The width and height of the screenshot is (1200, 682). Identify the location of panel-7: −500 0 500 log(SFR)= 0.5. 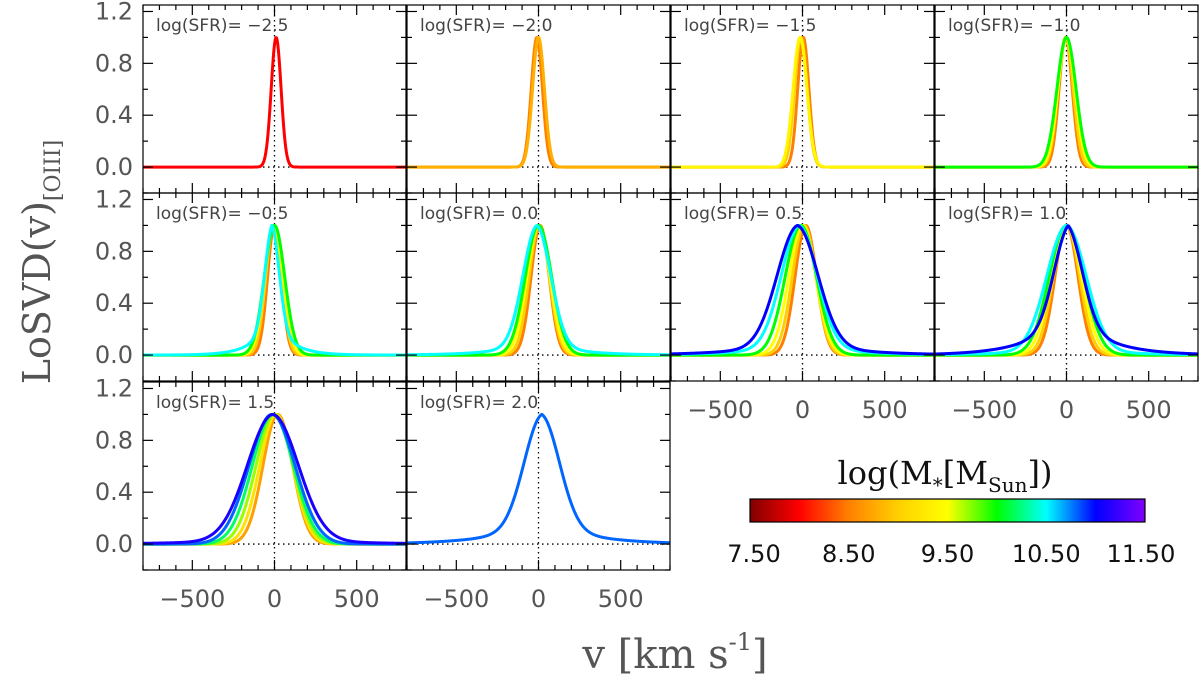
(802, 308).